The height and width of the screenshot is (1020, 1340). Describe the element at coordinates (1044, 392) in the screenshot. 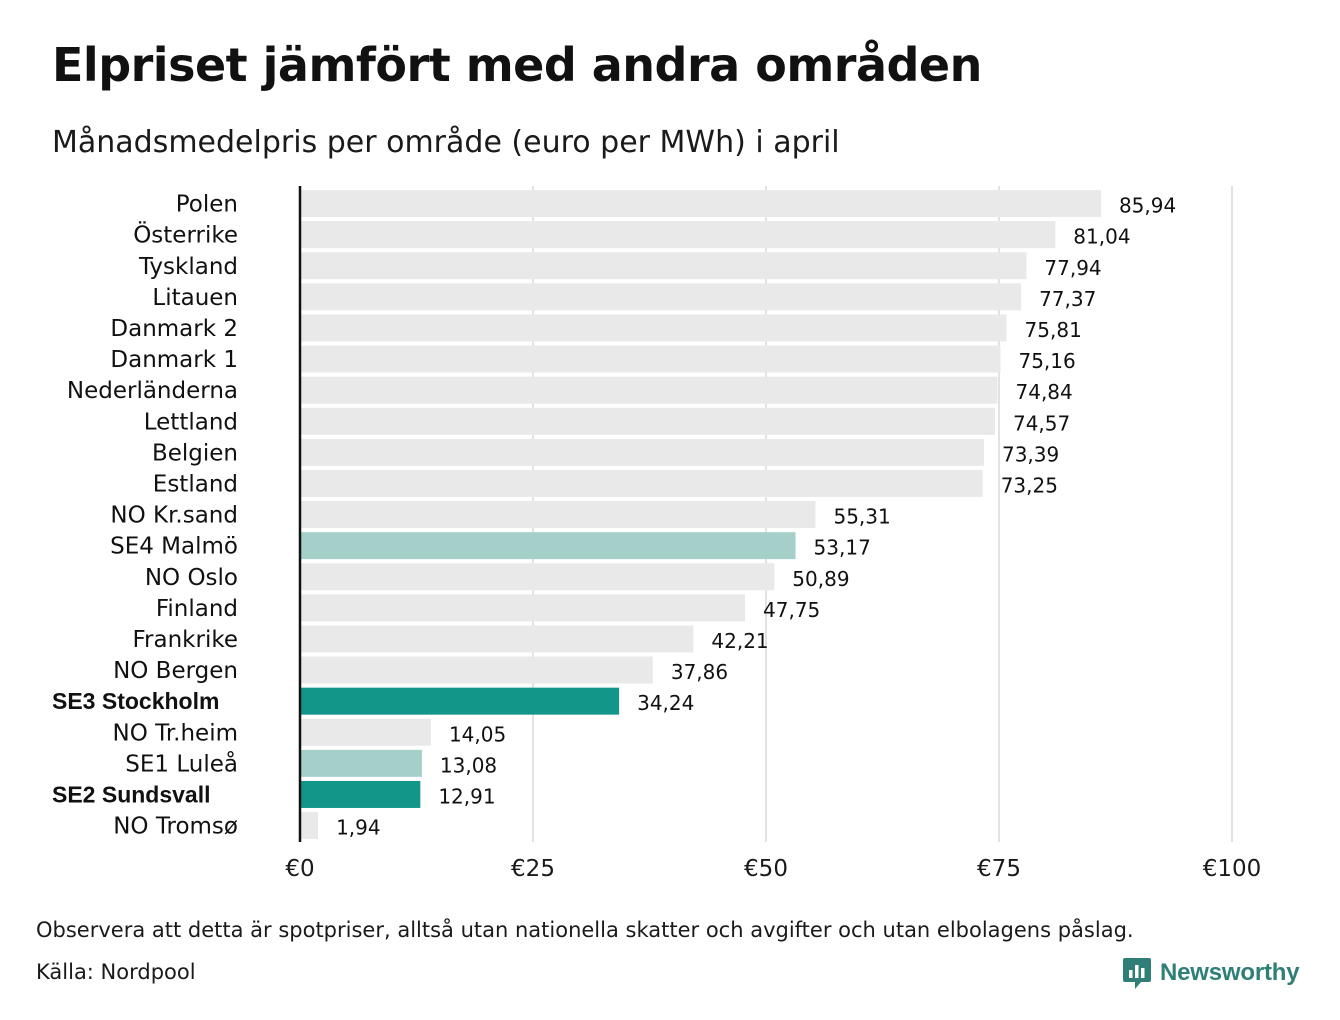

I see `value-label: 74,84` at that location.